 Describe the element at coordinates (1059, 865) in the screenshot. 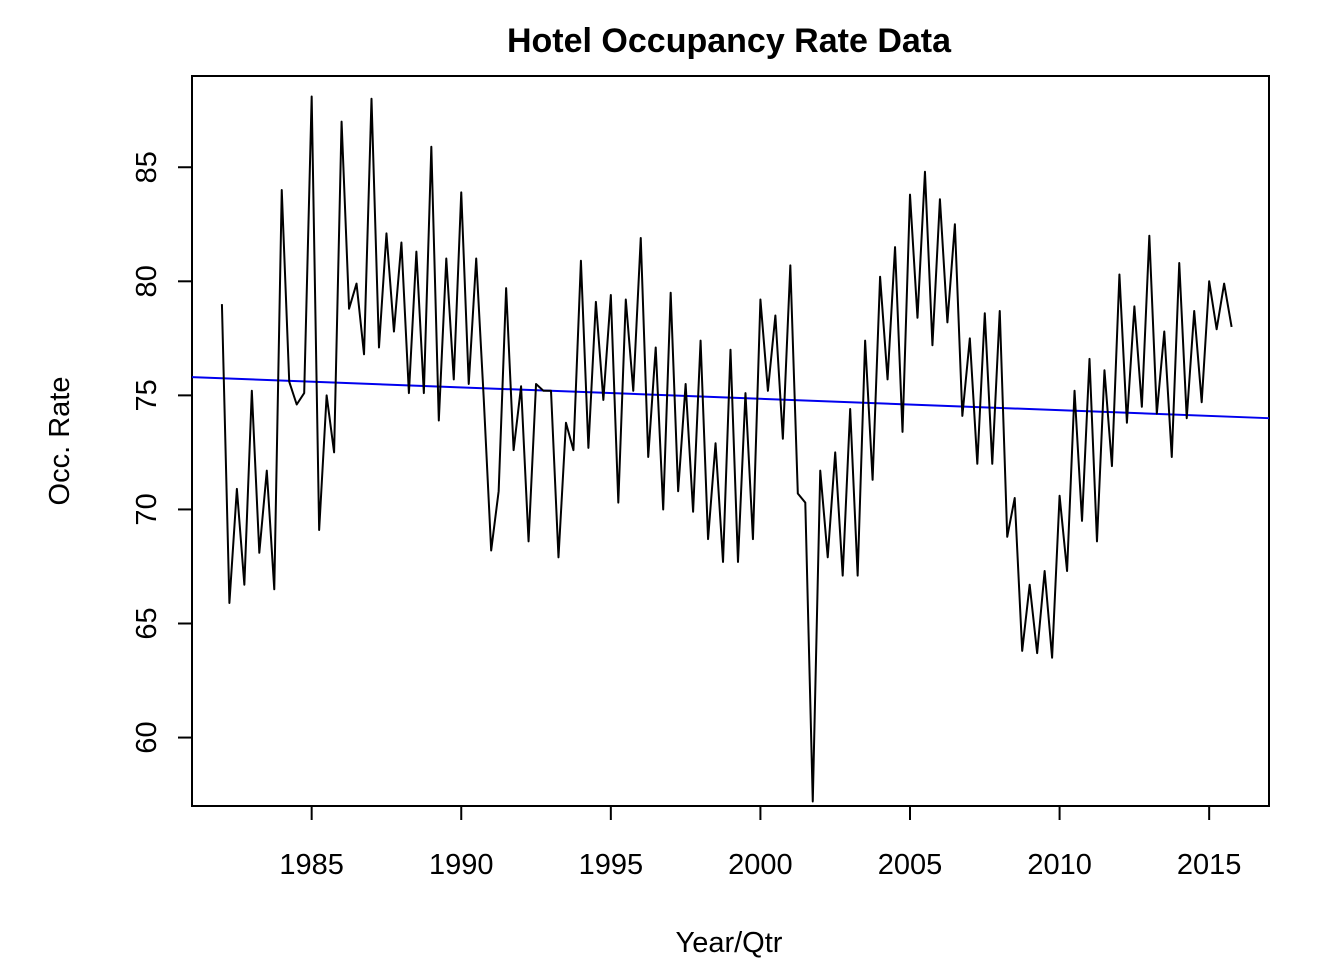

I see `x-tick-label: 2010` at that location.